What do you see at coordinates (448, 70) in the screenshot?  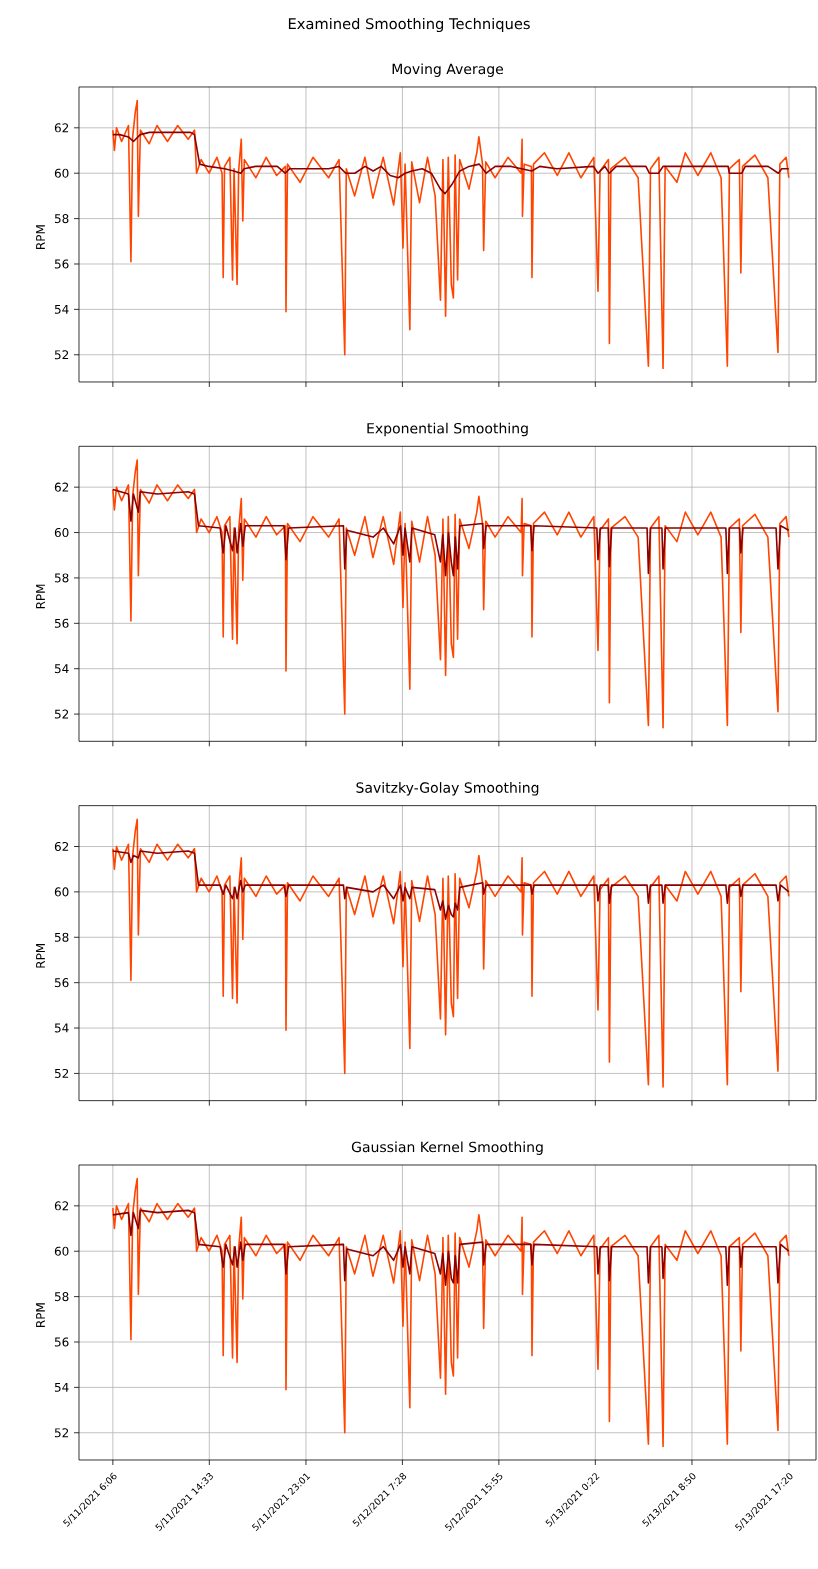 I see `chart-title: Moving Average` at bounding box center [448, 70].